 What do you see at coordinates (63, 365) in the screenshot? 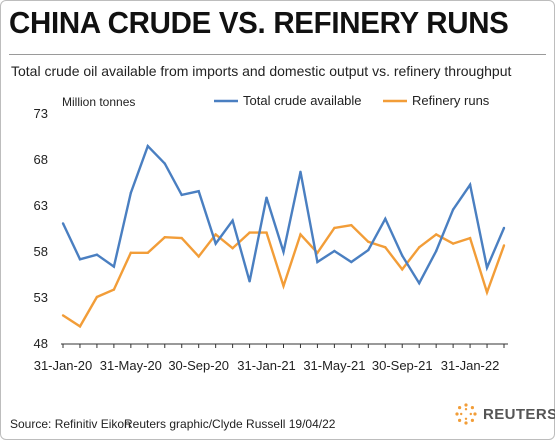
I see `x-tick-label: 31-Jan-20` at bounding box center [63, 365].